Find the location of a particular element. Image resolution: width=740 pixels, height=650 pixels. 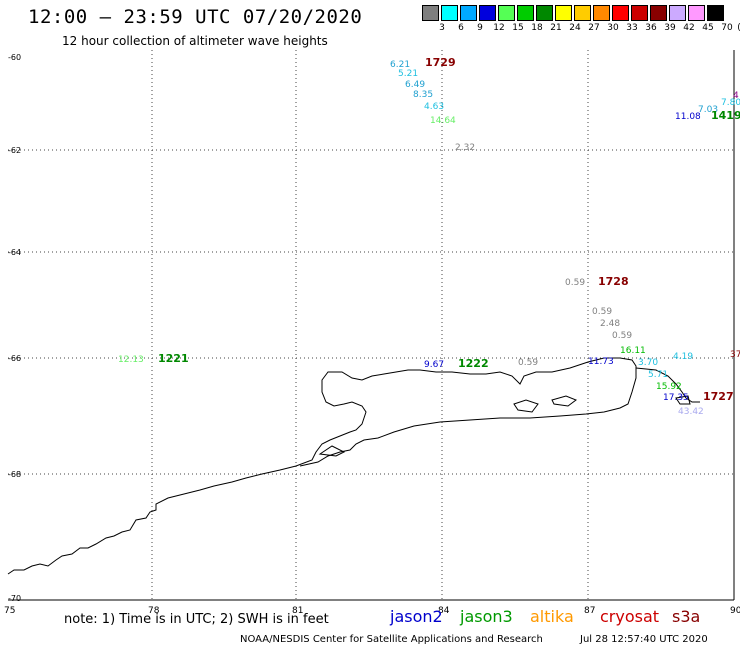

observation-label: 5.71 is located at coordinates (658, 375).